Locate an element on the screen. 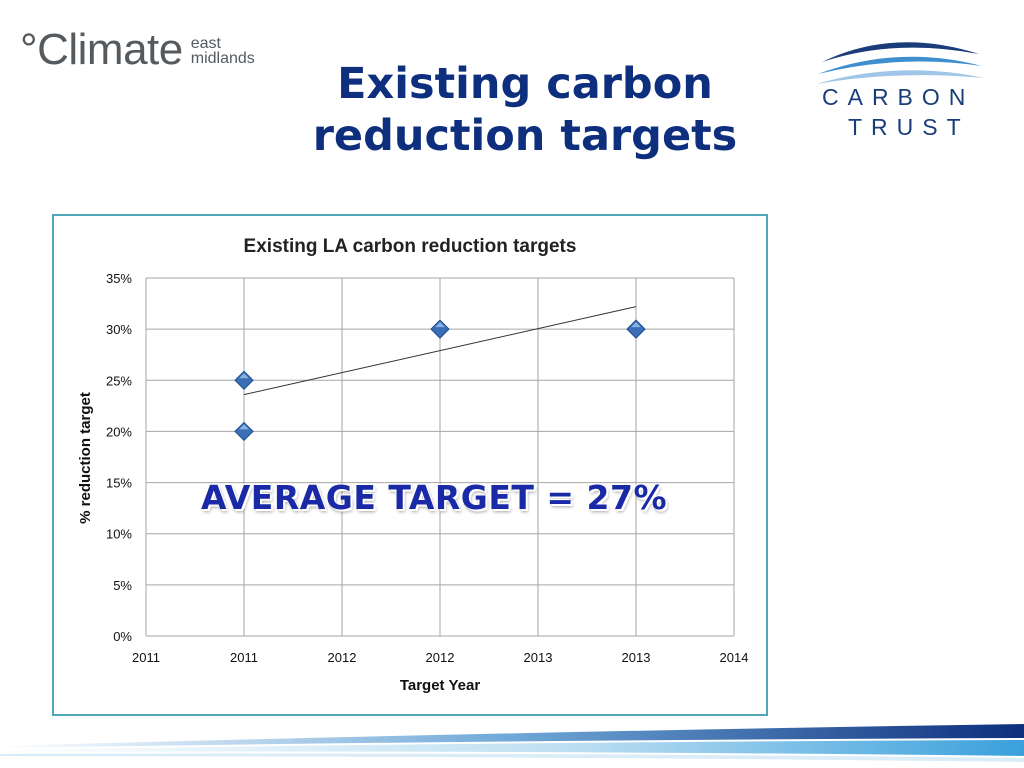 Image resolution: width=1024 pixels, height=768 pixels. x-tick-label: 2014 is located at coordinates (734, 657).